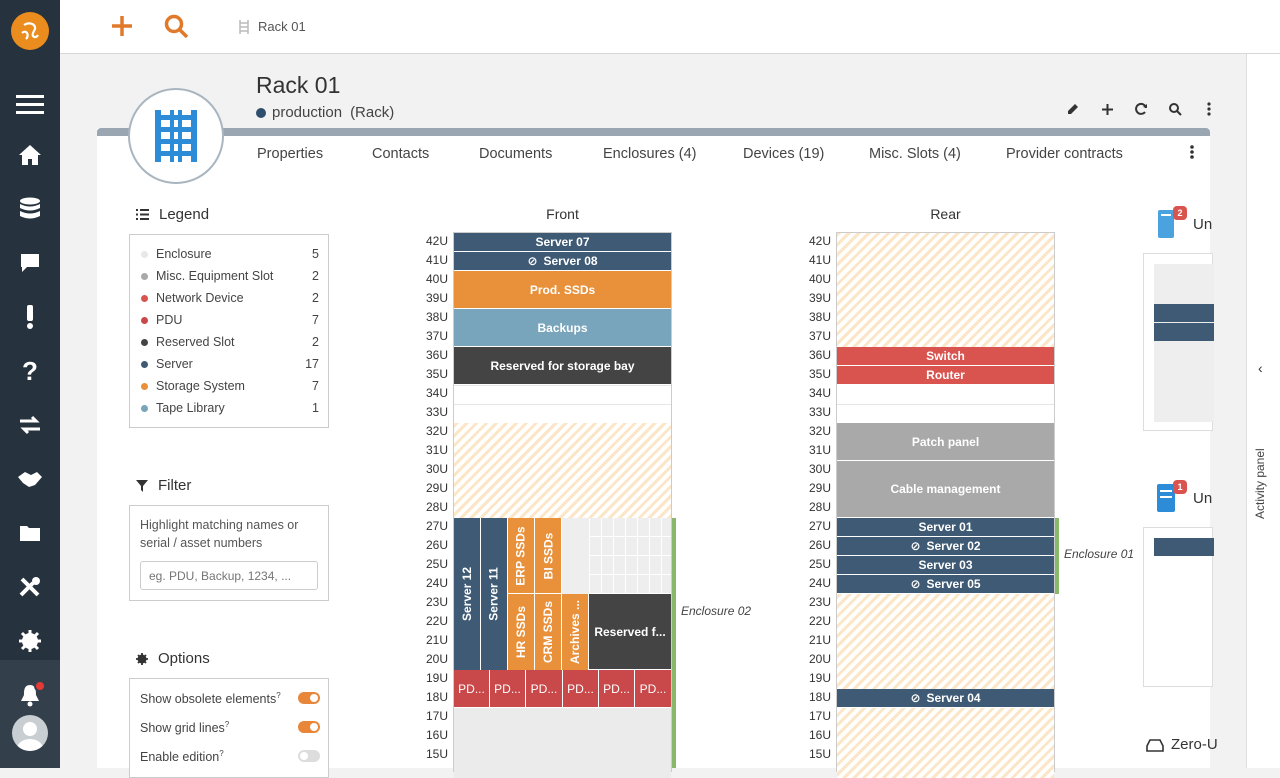 Image resolution: width=1280 pixels, height=778 pixels. I want to click on menu-icon, so click(30, 104).